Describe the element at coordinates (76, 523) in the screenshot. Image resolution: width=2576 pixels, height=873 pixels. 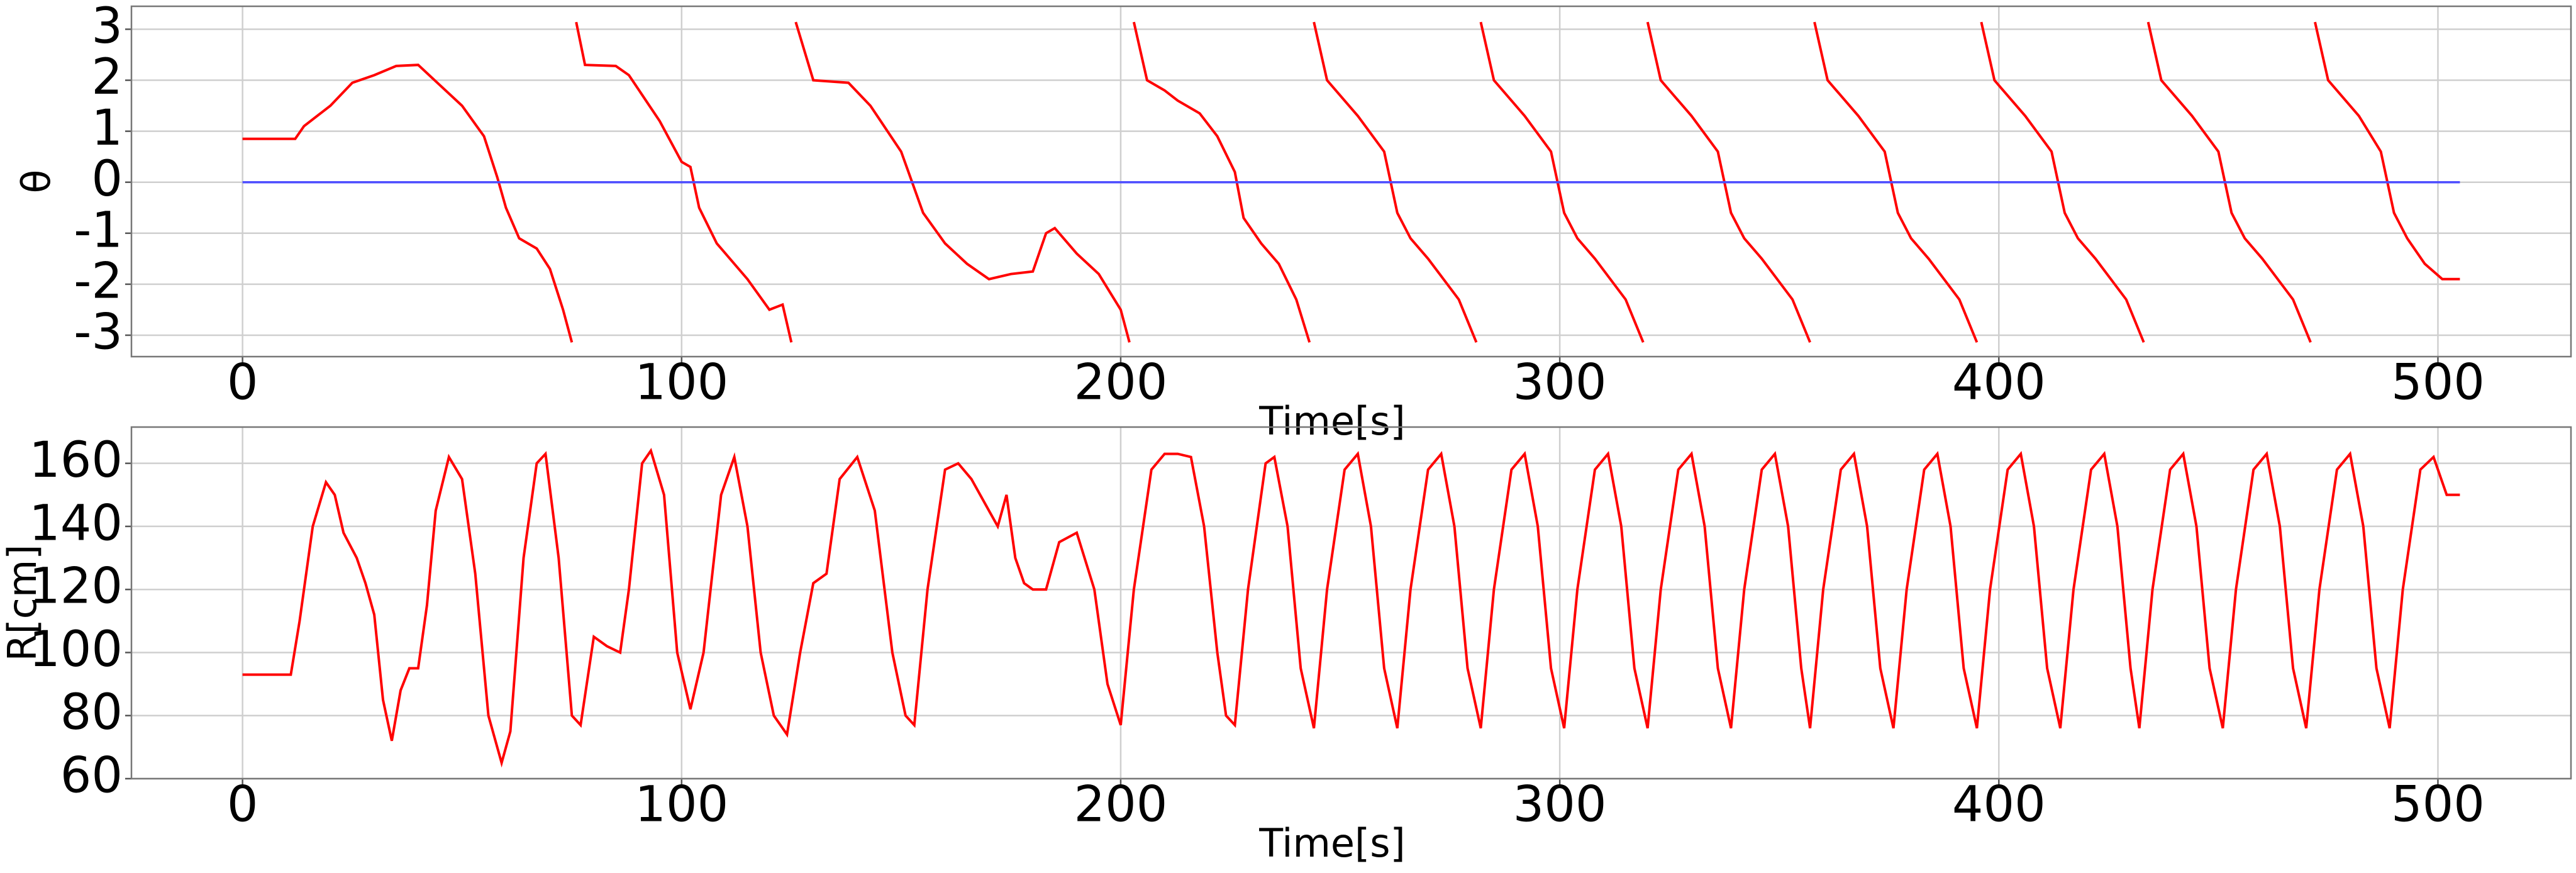
I see `y-tick-label: 140` at that location.